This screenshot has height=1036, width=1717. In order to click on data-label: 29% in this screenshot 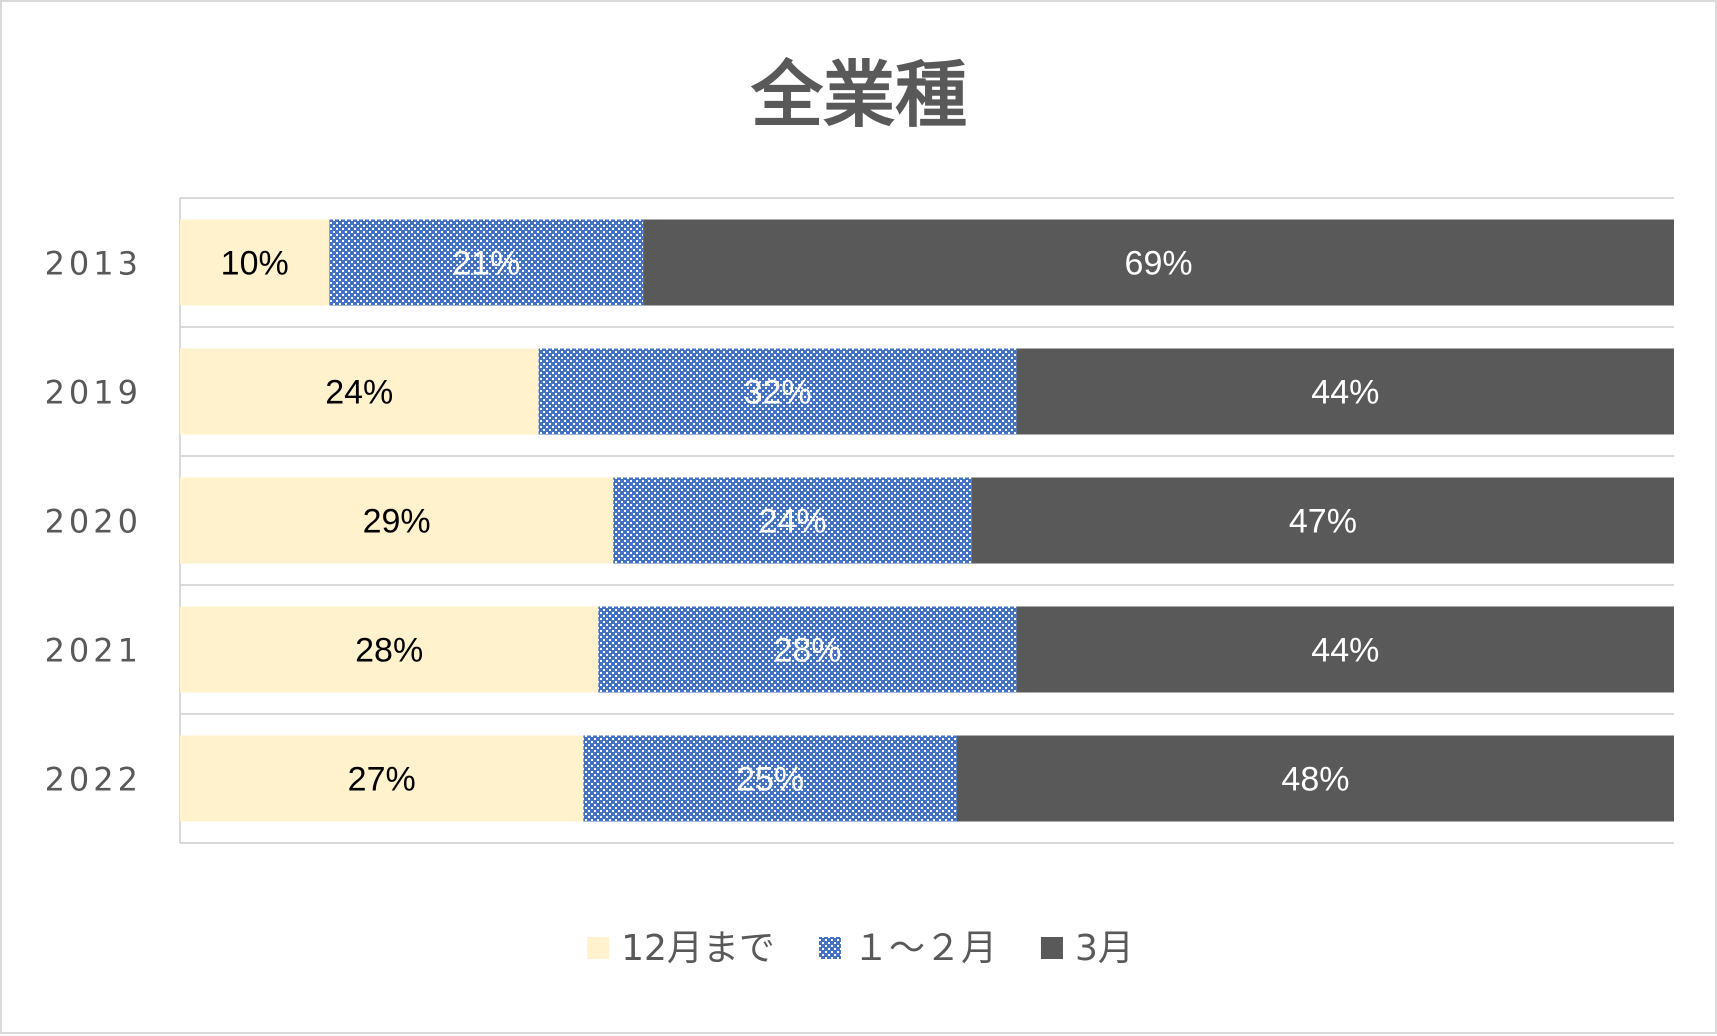, I will do `click(397, 522)`.